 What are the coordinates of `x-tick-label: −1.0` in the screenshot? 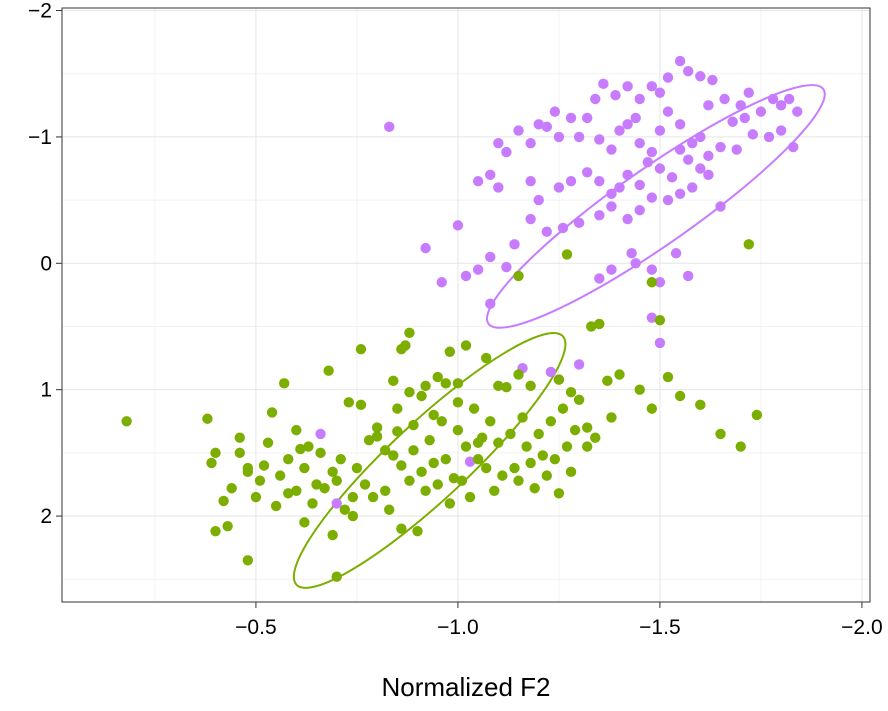 It's located at (457, 627).